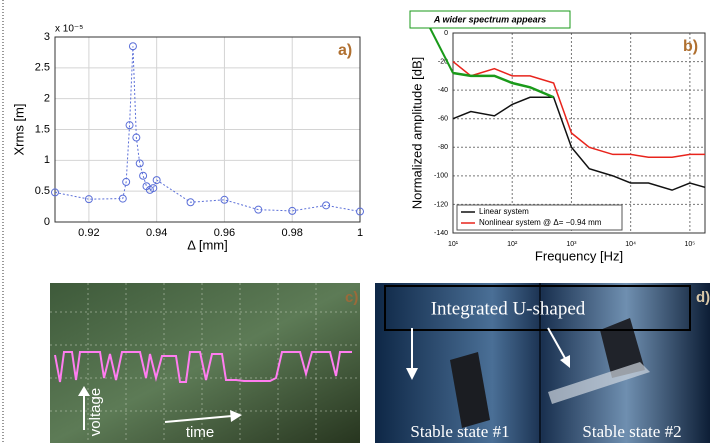 The width and height of the screenshot is (710, 443). Describe the element at coordinates (459, 431) in the screenshot. I see `state-label: Stable state #1` at that location.